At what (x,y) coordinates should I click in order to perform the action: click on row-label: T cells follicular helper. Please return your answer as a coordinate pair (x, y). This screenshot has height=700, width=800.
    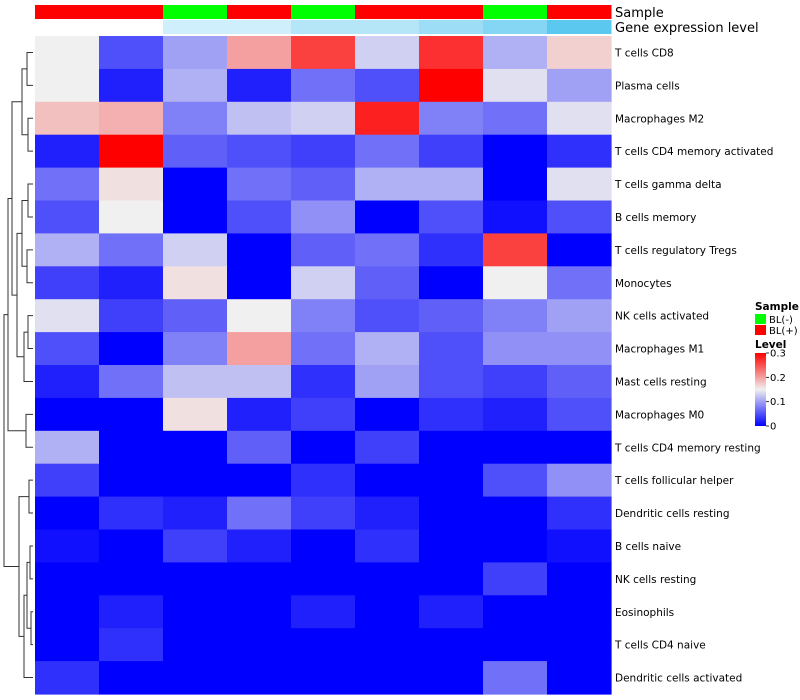
    Looking at the image, I should click on (674, 481).